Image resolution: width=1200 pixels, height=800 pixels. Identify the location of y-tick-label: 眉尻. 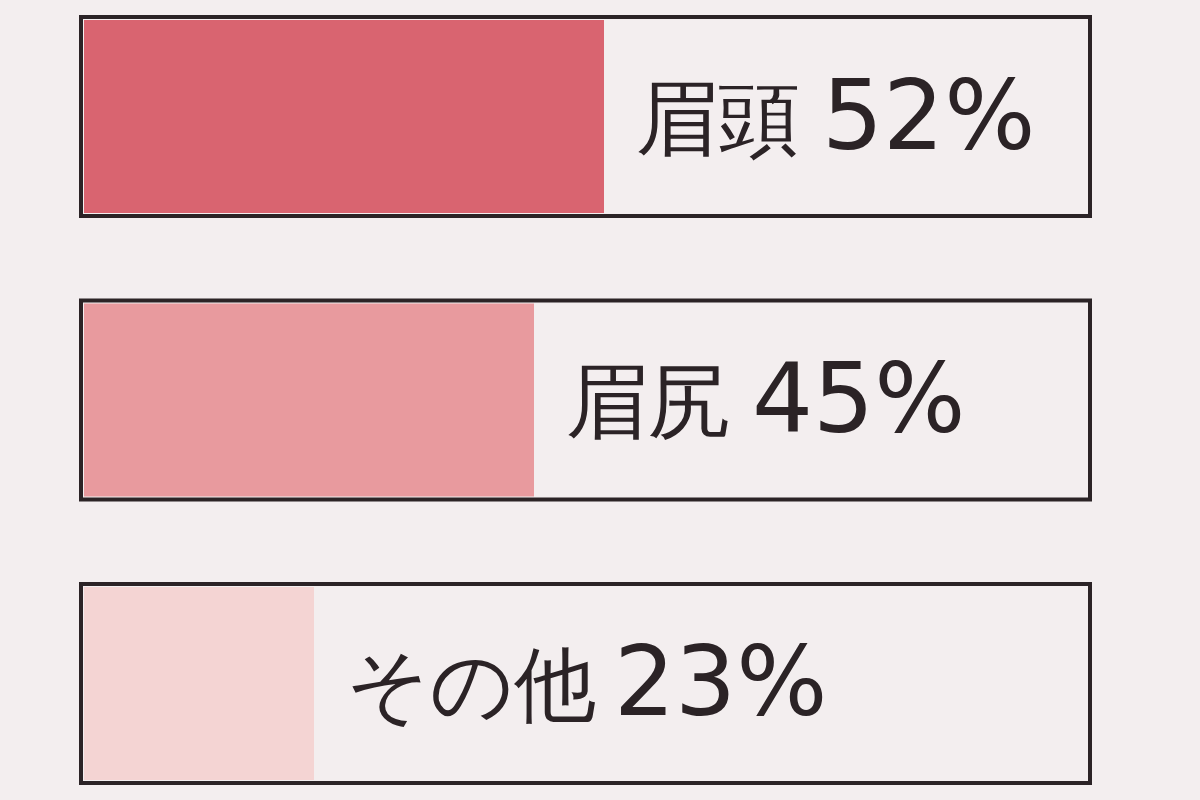
(648, 401).